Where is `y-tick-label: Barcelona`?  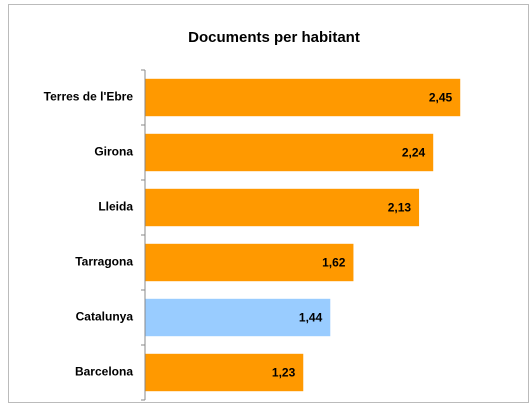 y-tick-label: Barcelona is located at coordinates (104, 372).